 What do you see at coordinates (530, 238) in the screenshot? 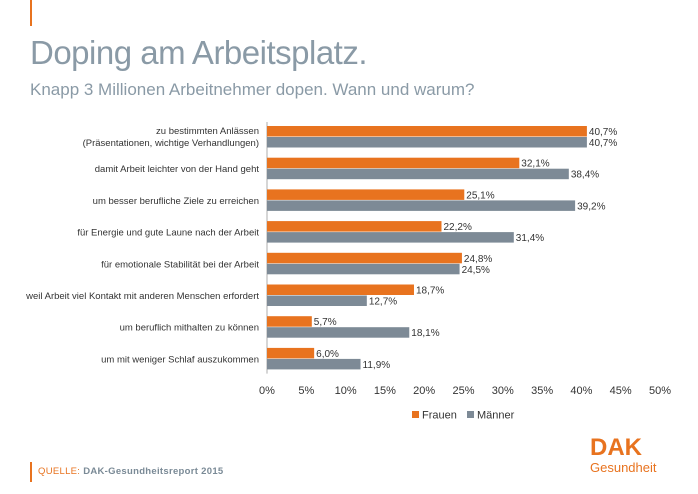
I see `data-label-maenner-3: 31,4%` at bounding box center [530, 238].